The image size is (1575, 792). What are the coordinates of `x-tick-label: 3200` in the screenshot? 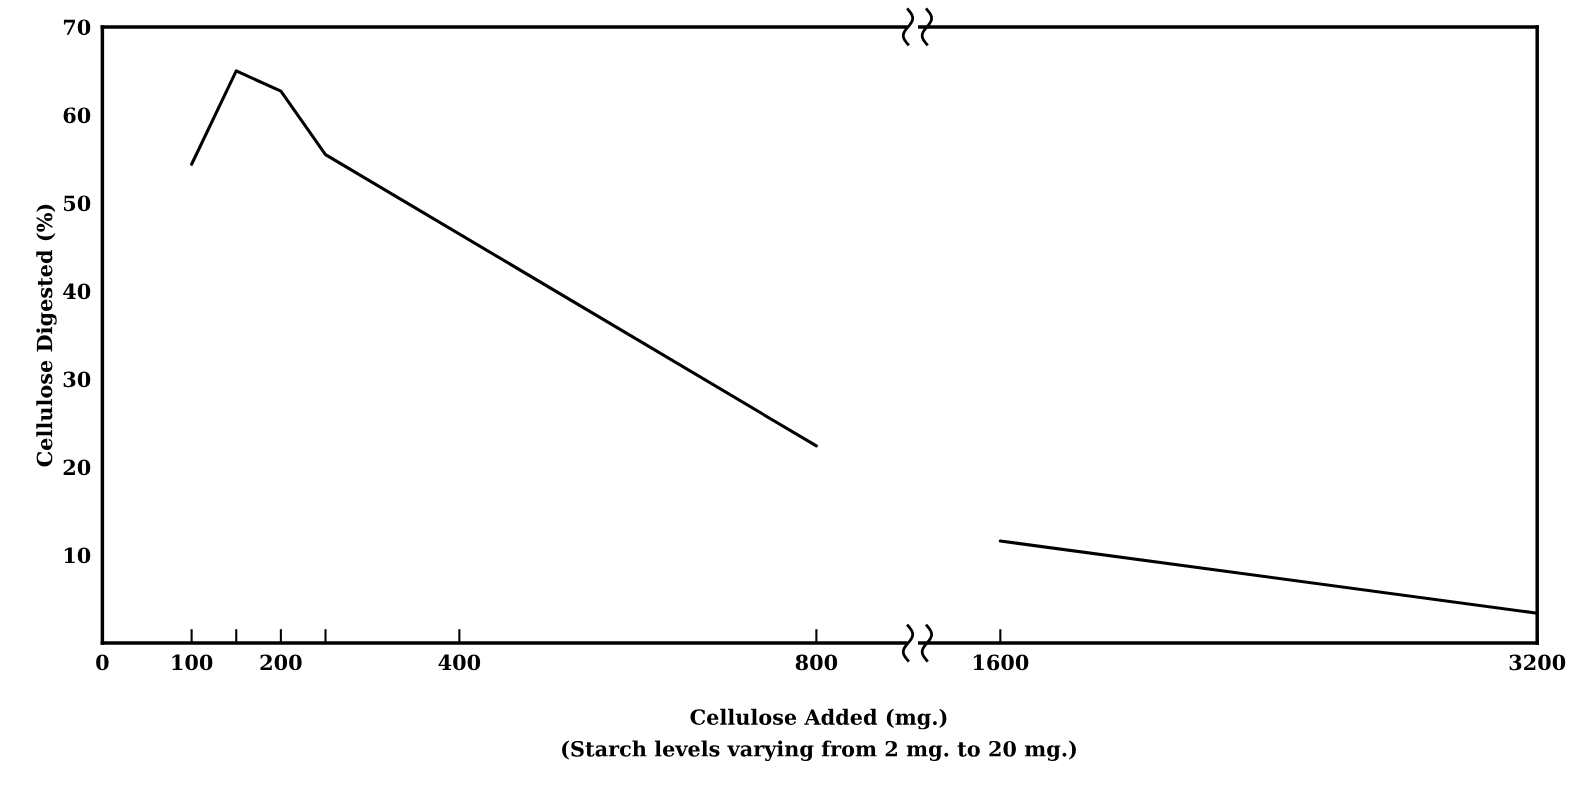 It's located at (1537, 662).